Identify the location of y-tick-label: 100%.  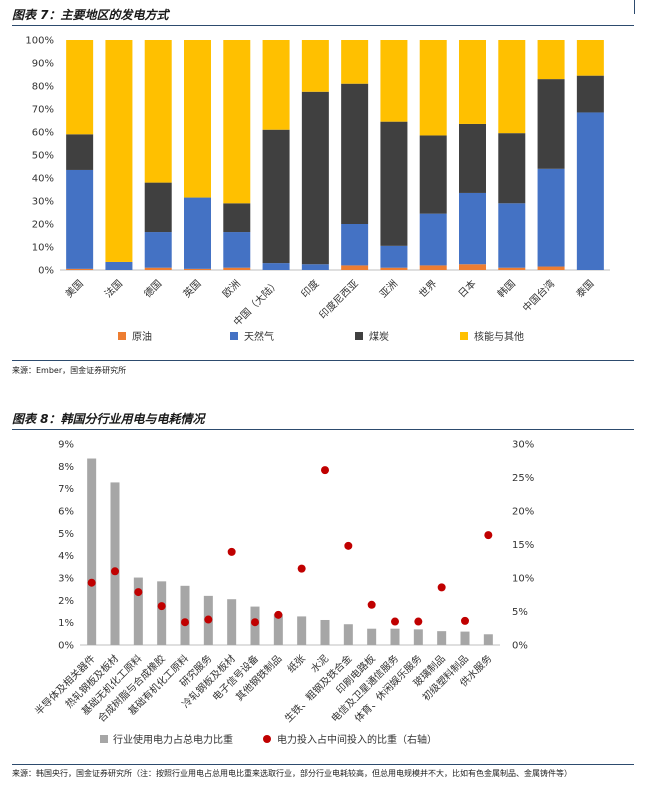
(39, 41).